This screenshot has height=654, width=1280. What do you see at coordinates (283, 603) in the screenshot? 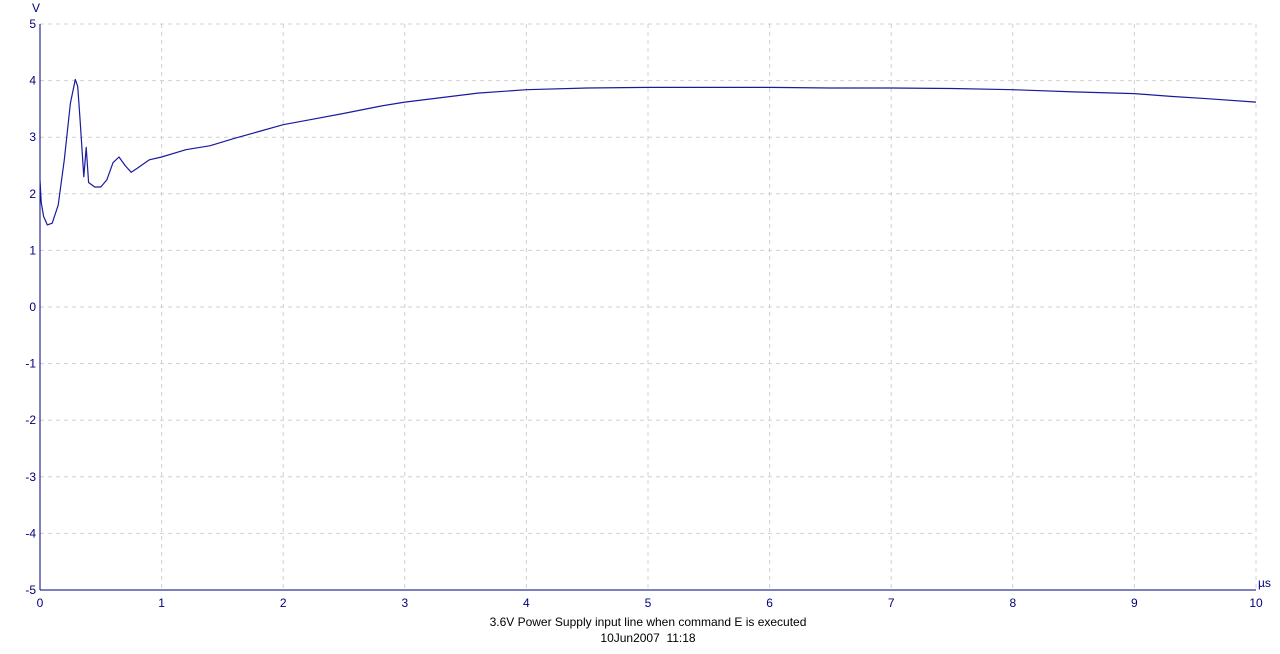
I see `x-tick-label: 2` at bounding box center [283, 603].